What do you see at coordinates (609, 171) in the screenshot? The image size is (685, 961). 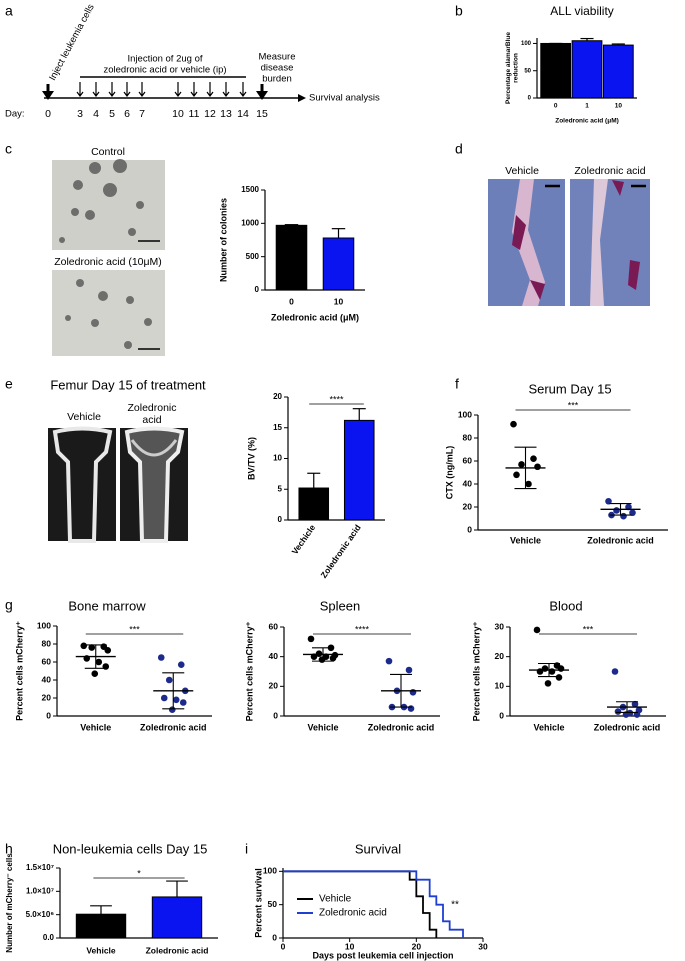 I see `image-caption: Zoledronic acid` at bounding box center [609, 171].